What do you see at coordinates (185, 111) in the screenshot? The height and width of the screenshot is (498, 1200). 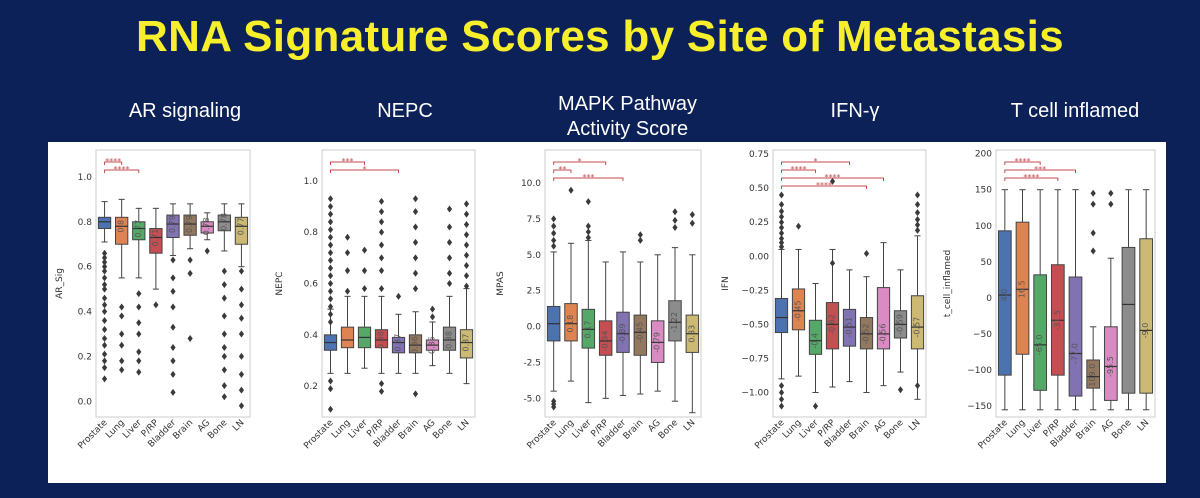 I see `panel-title-ar: AR signaling` at bounding box center [185, 111].